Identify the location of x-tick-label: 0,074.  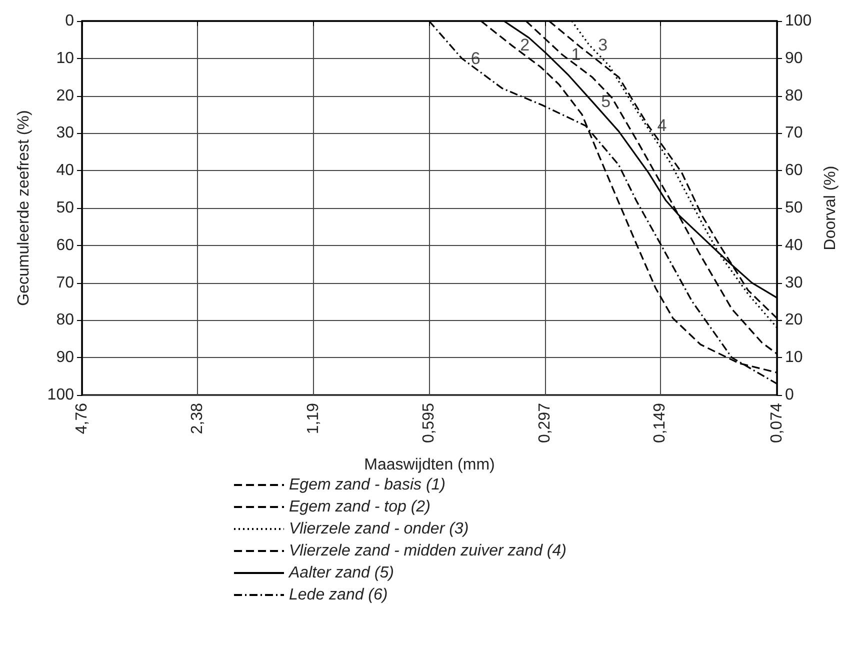
(777, 423).